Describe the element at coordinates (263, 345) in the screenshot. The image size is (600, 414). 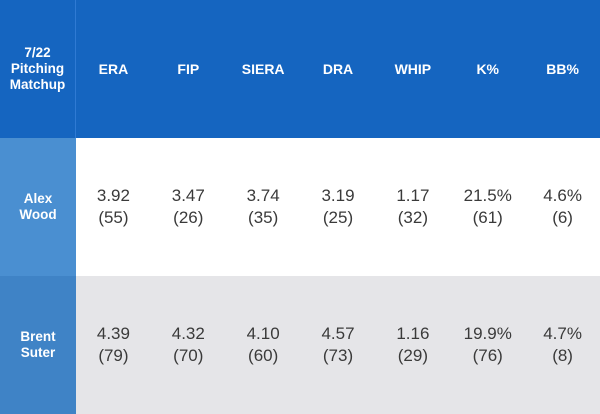
I see `stat-siera: 4.10 (60)` at that location.